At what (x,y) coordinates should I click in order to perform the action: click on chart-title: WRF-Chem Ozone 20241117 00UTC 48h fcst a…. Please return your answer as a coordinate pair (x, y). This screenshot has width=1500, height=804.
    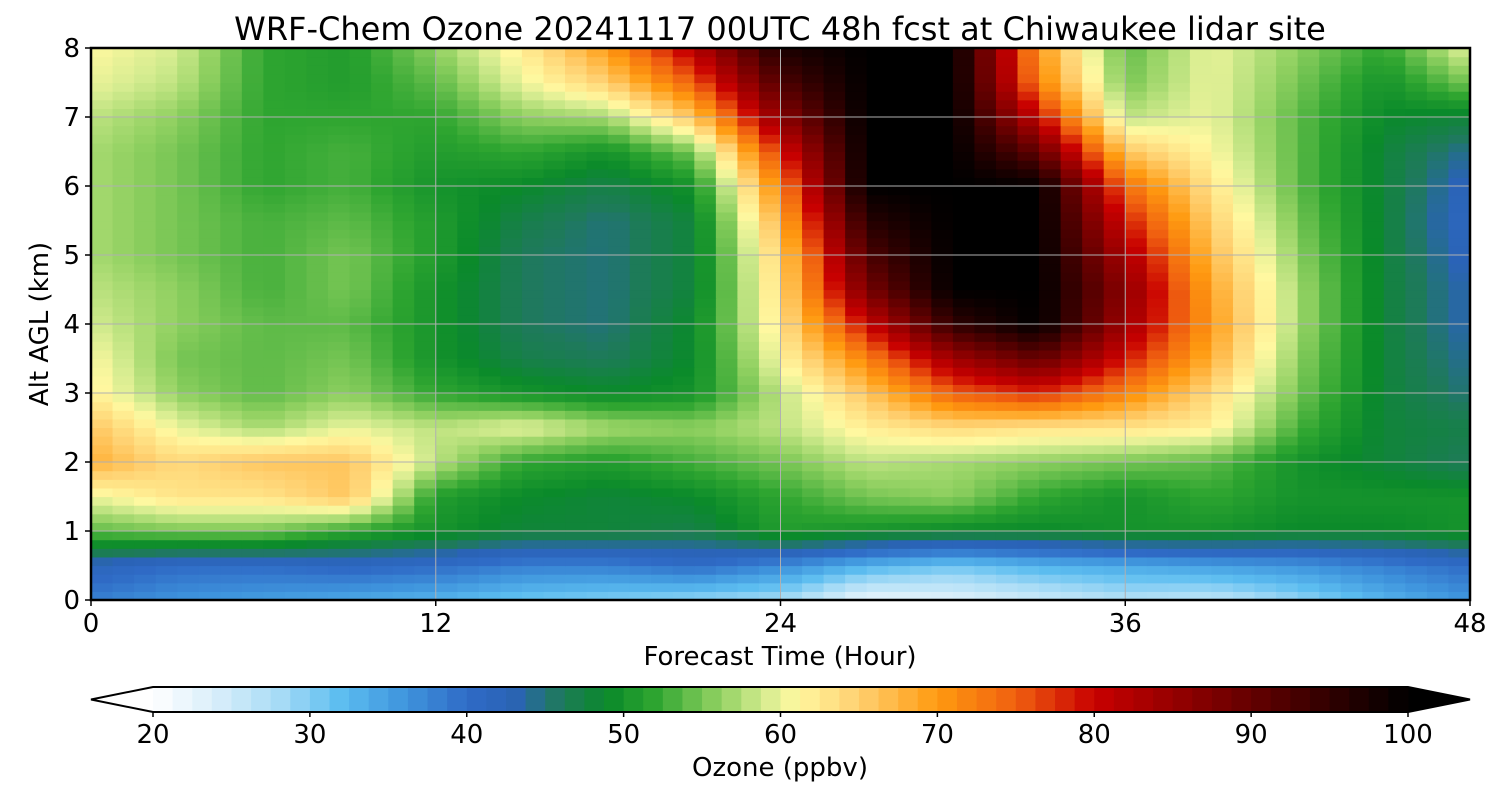
    Looking at the image, I should click on (780, 29).